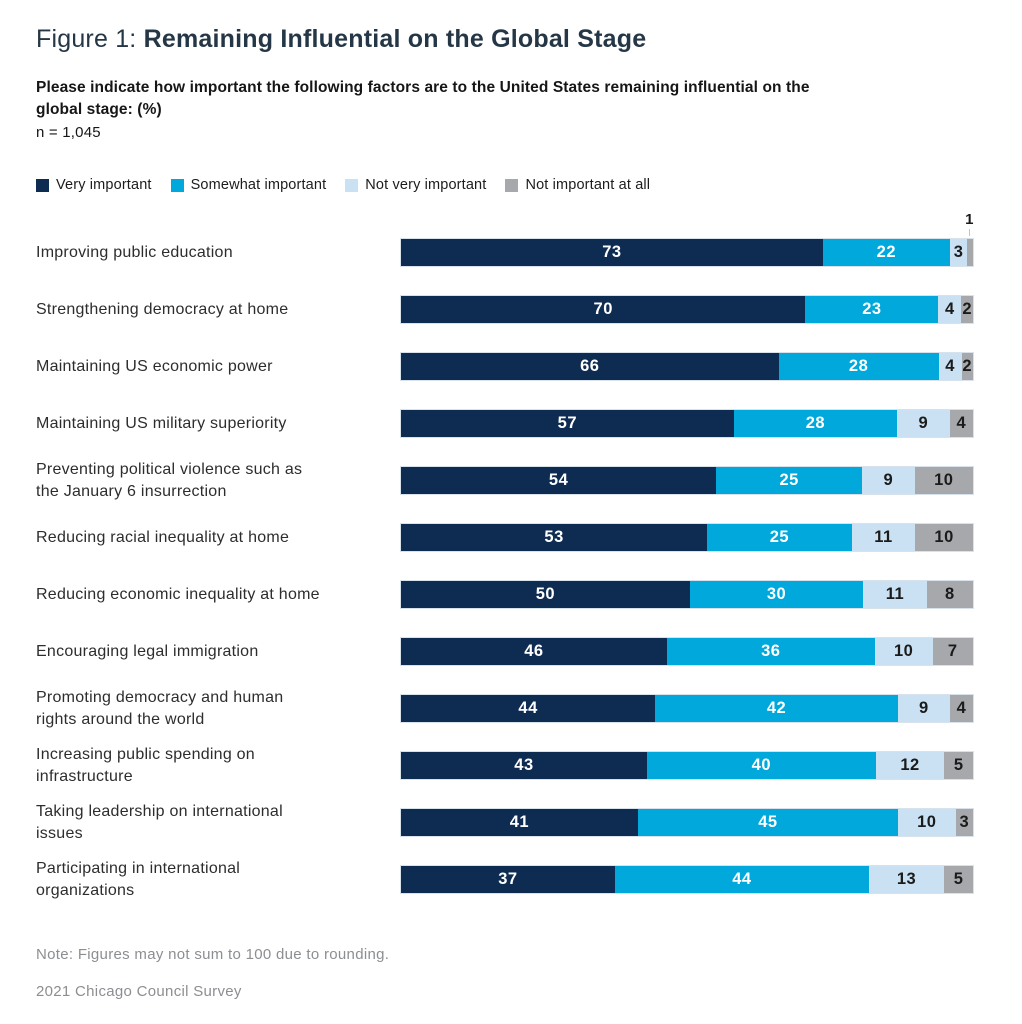  I want to click on segment-somewhat-important: 30, so click(776, 594).